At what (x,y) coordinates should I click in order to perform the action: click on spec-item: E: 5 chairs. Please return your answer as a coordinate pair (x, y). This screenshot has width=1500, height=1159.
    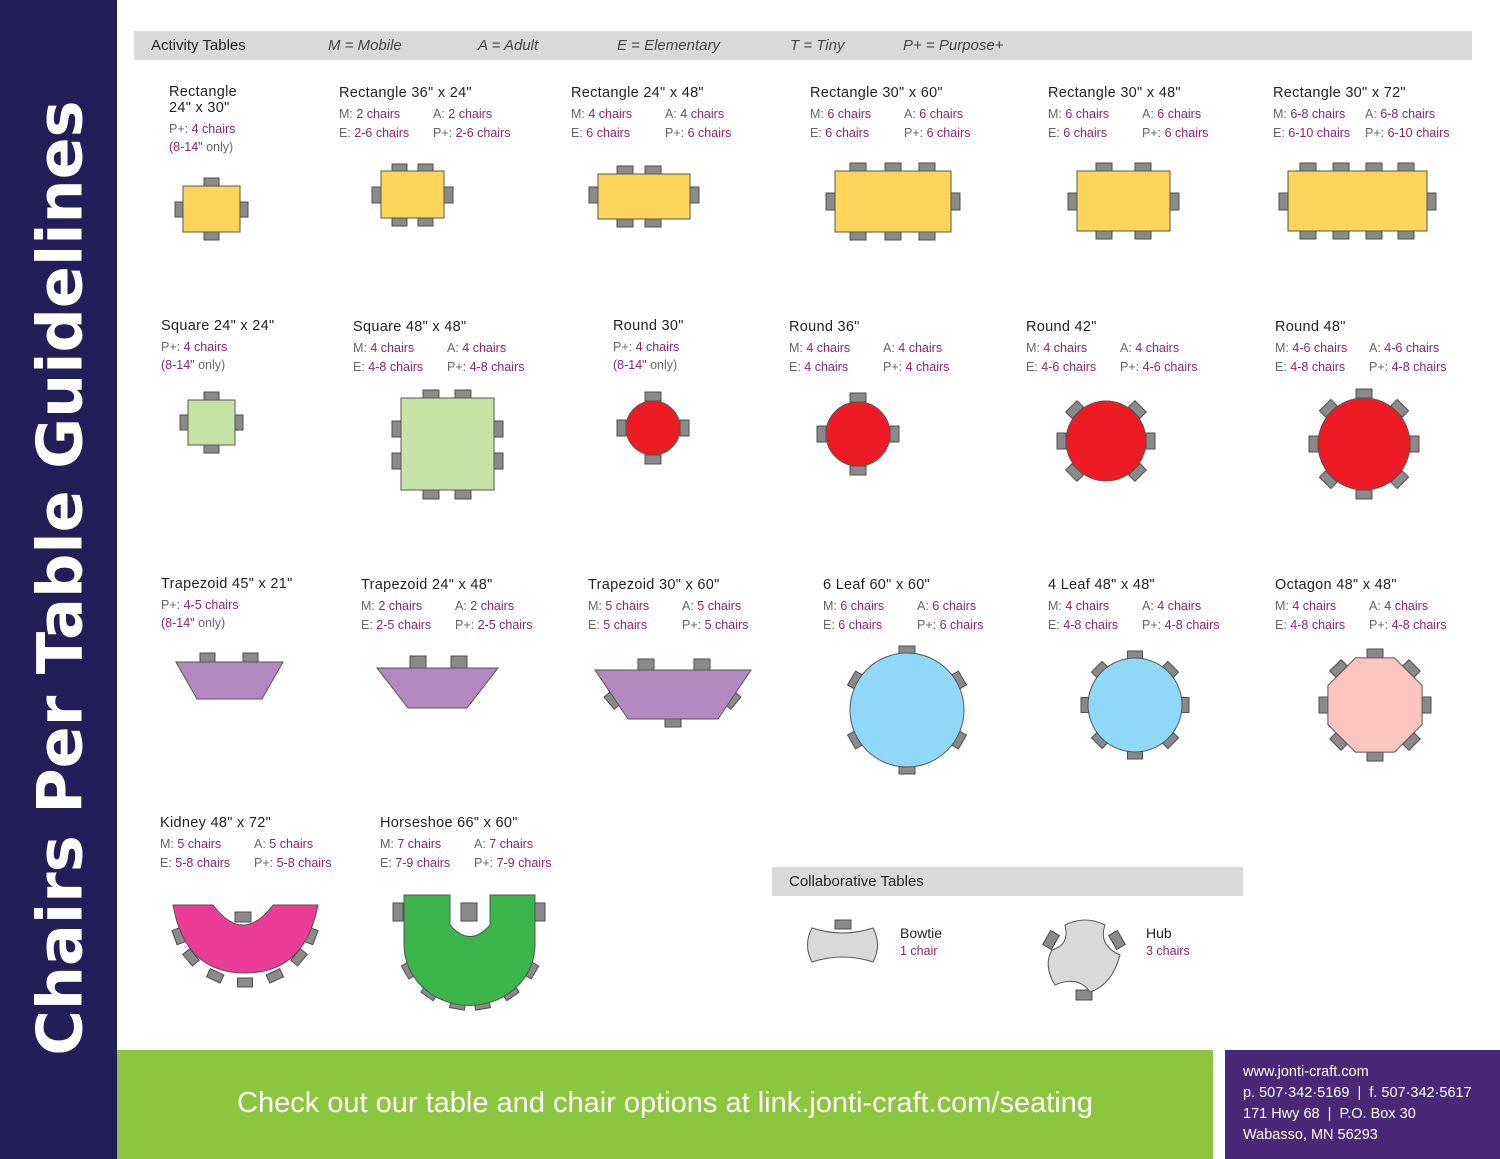
    Looking at the image, I should click on (635, 625).